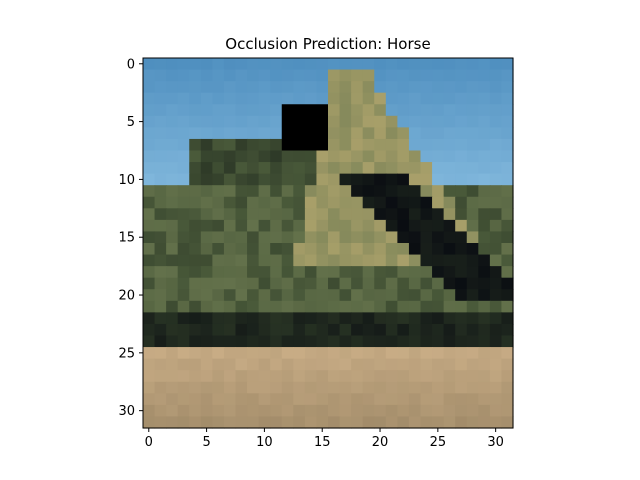 This screenshot has height=480, width=640. I want to click on x-tick-label: 5, so click(206, 442).